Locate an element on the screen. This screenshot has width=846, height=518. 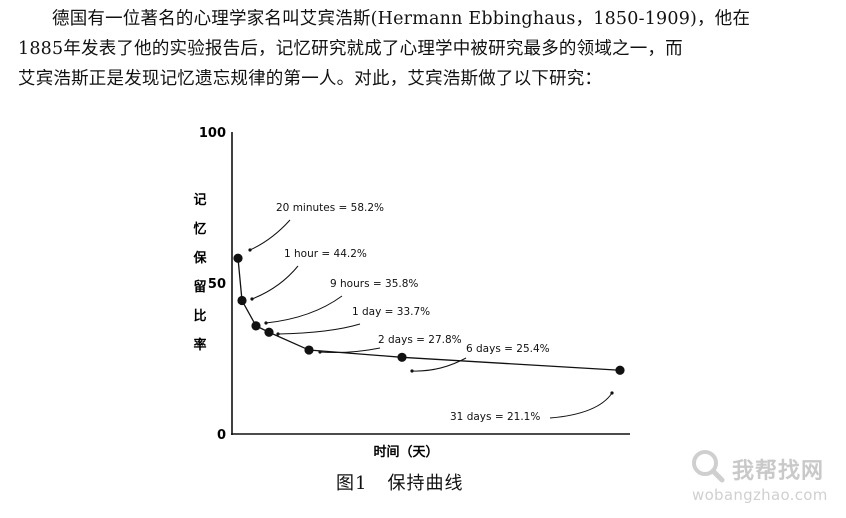
figure-title: 保持曲线 is located at coordinates (425, 483).